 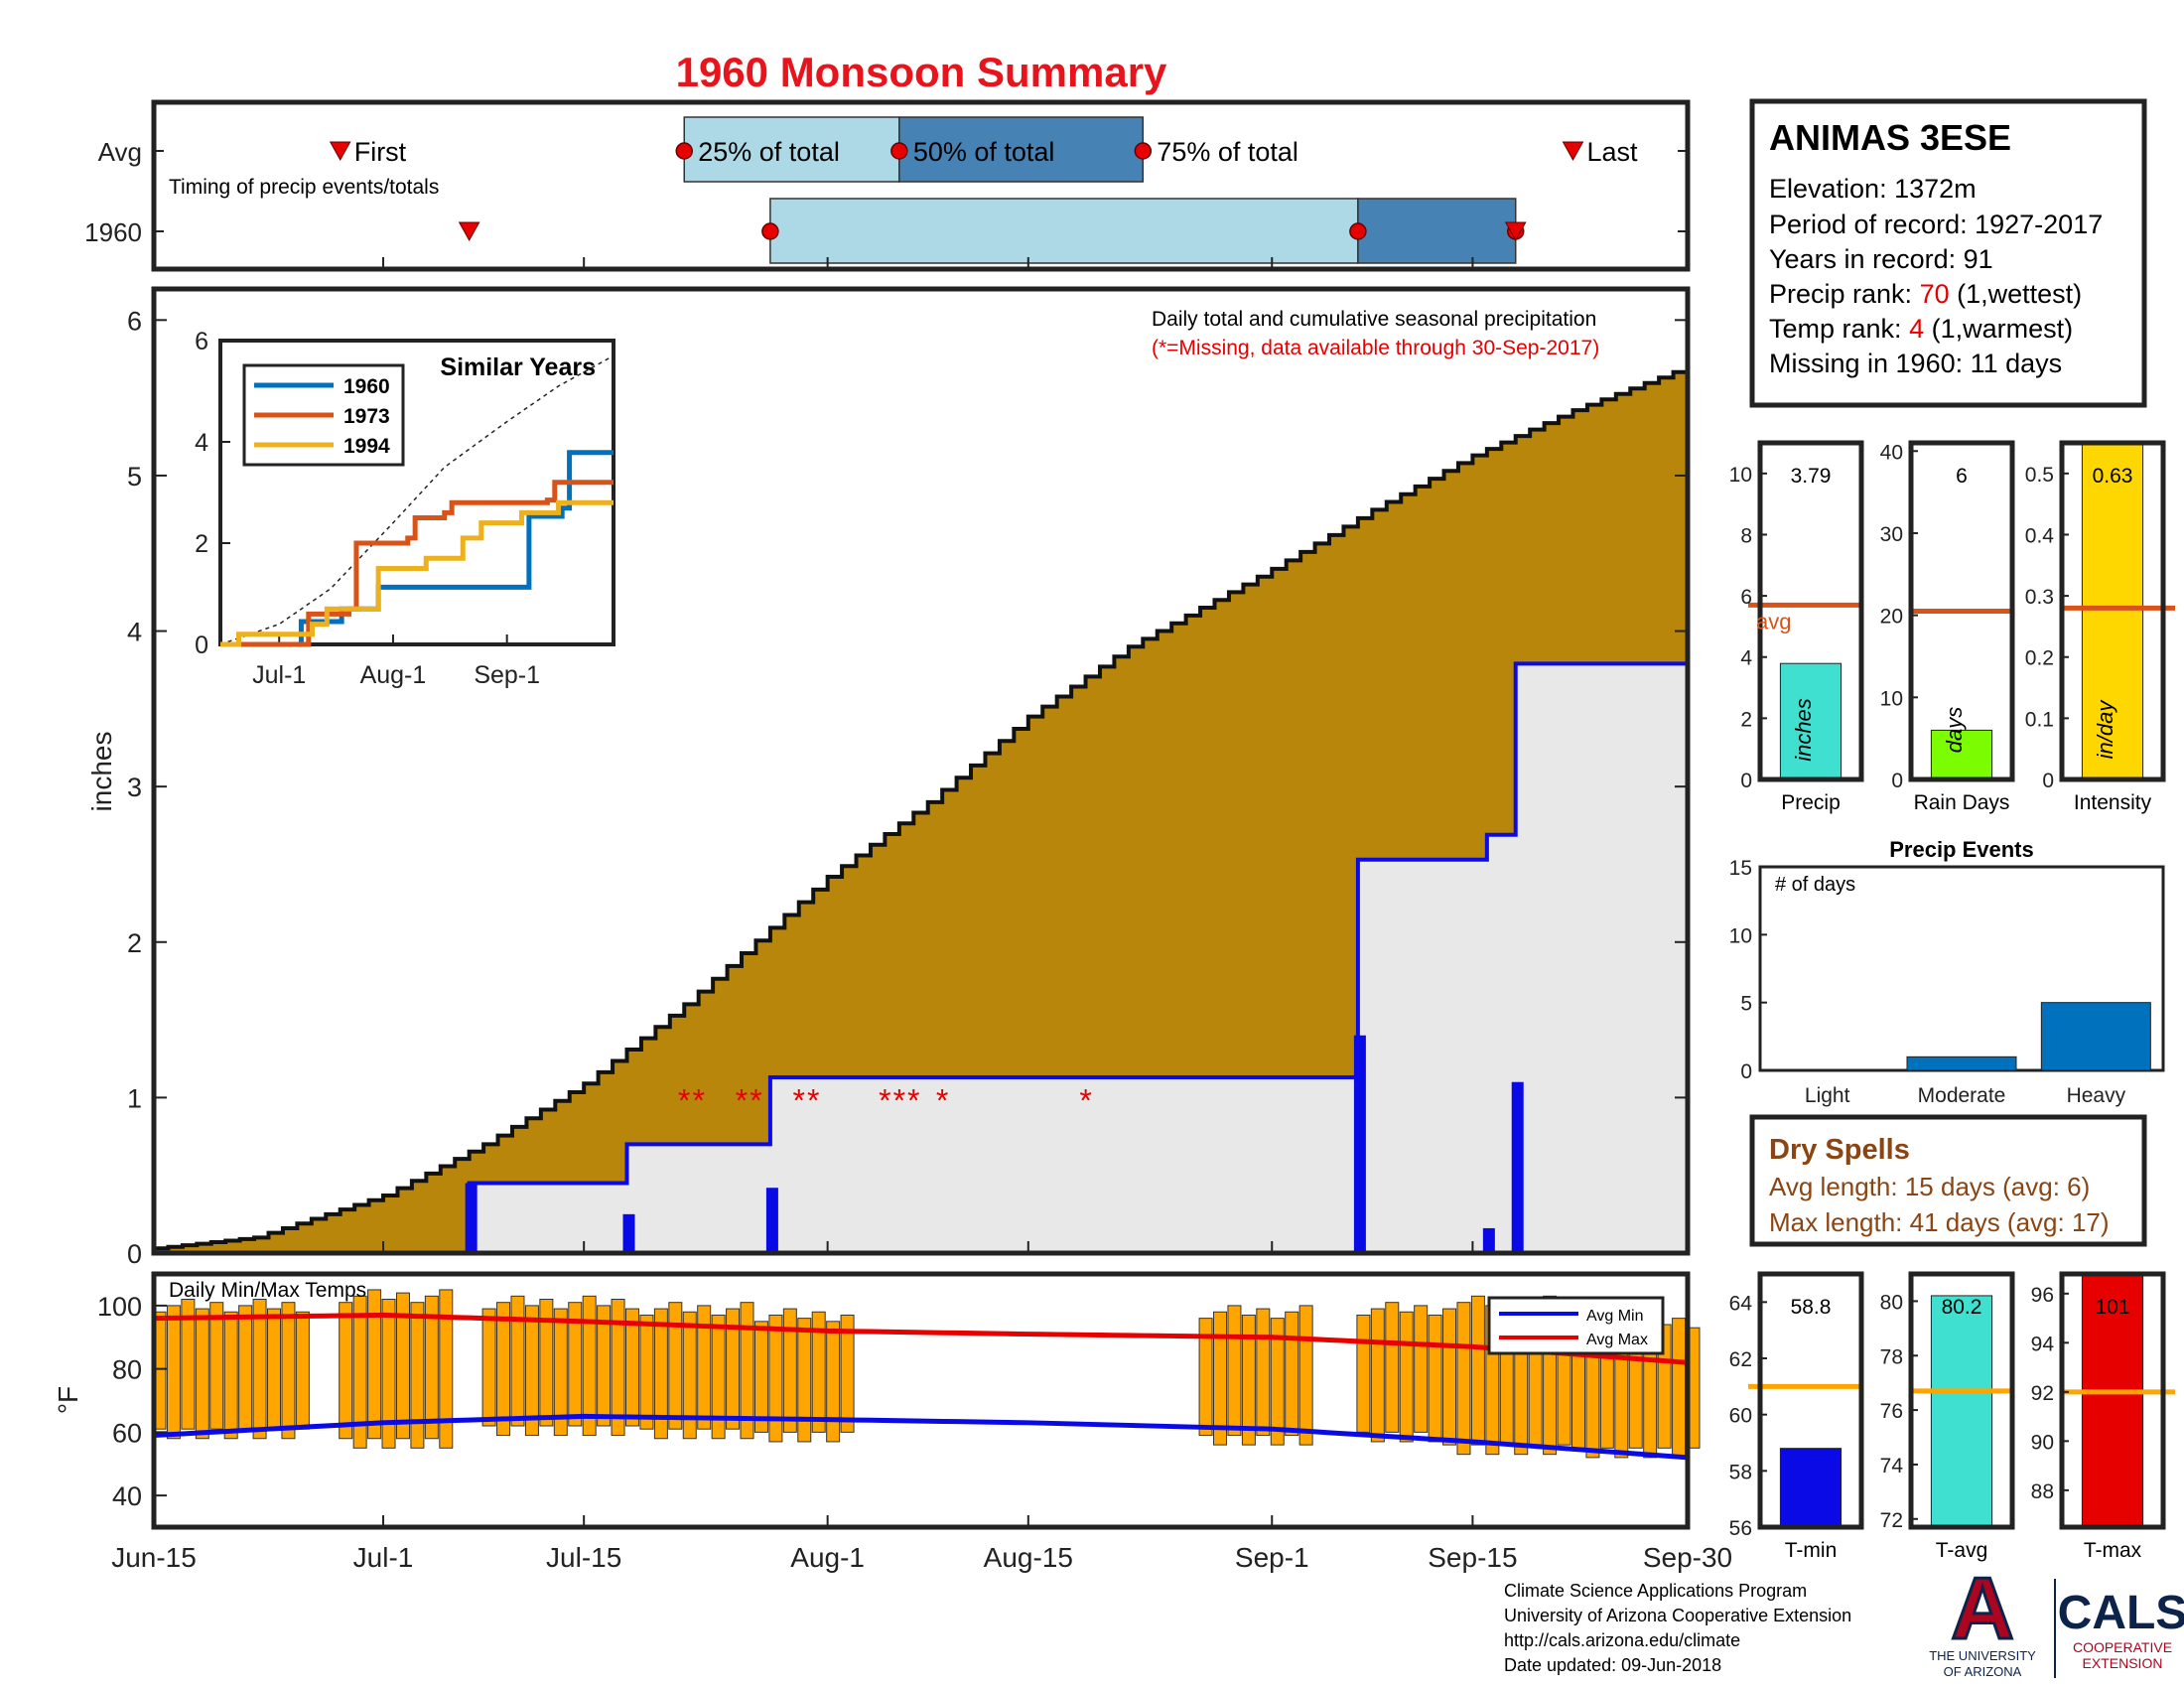 I want to click on avg-min-line, so click(x=921, y=1437).